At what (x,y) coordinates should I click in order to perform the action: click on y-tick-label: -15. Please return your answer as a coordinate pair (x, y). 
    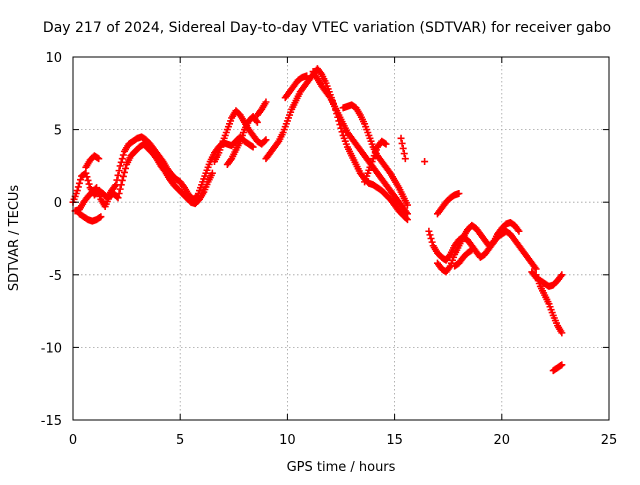
    Looking at the image, I should click on (51, 421).